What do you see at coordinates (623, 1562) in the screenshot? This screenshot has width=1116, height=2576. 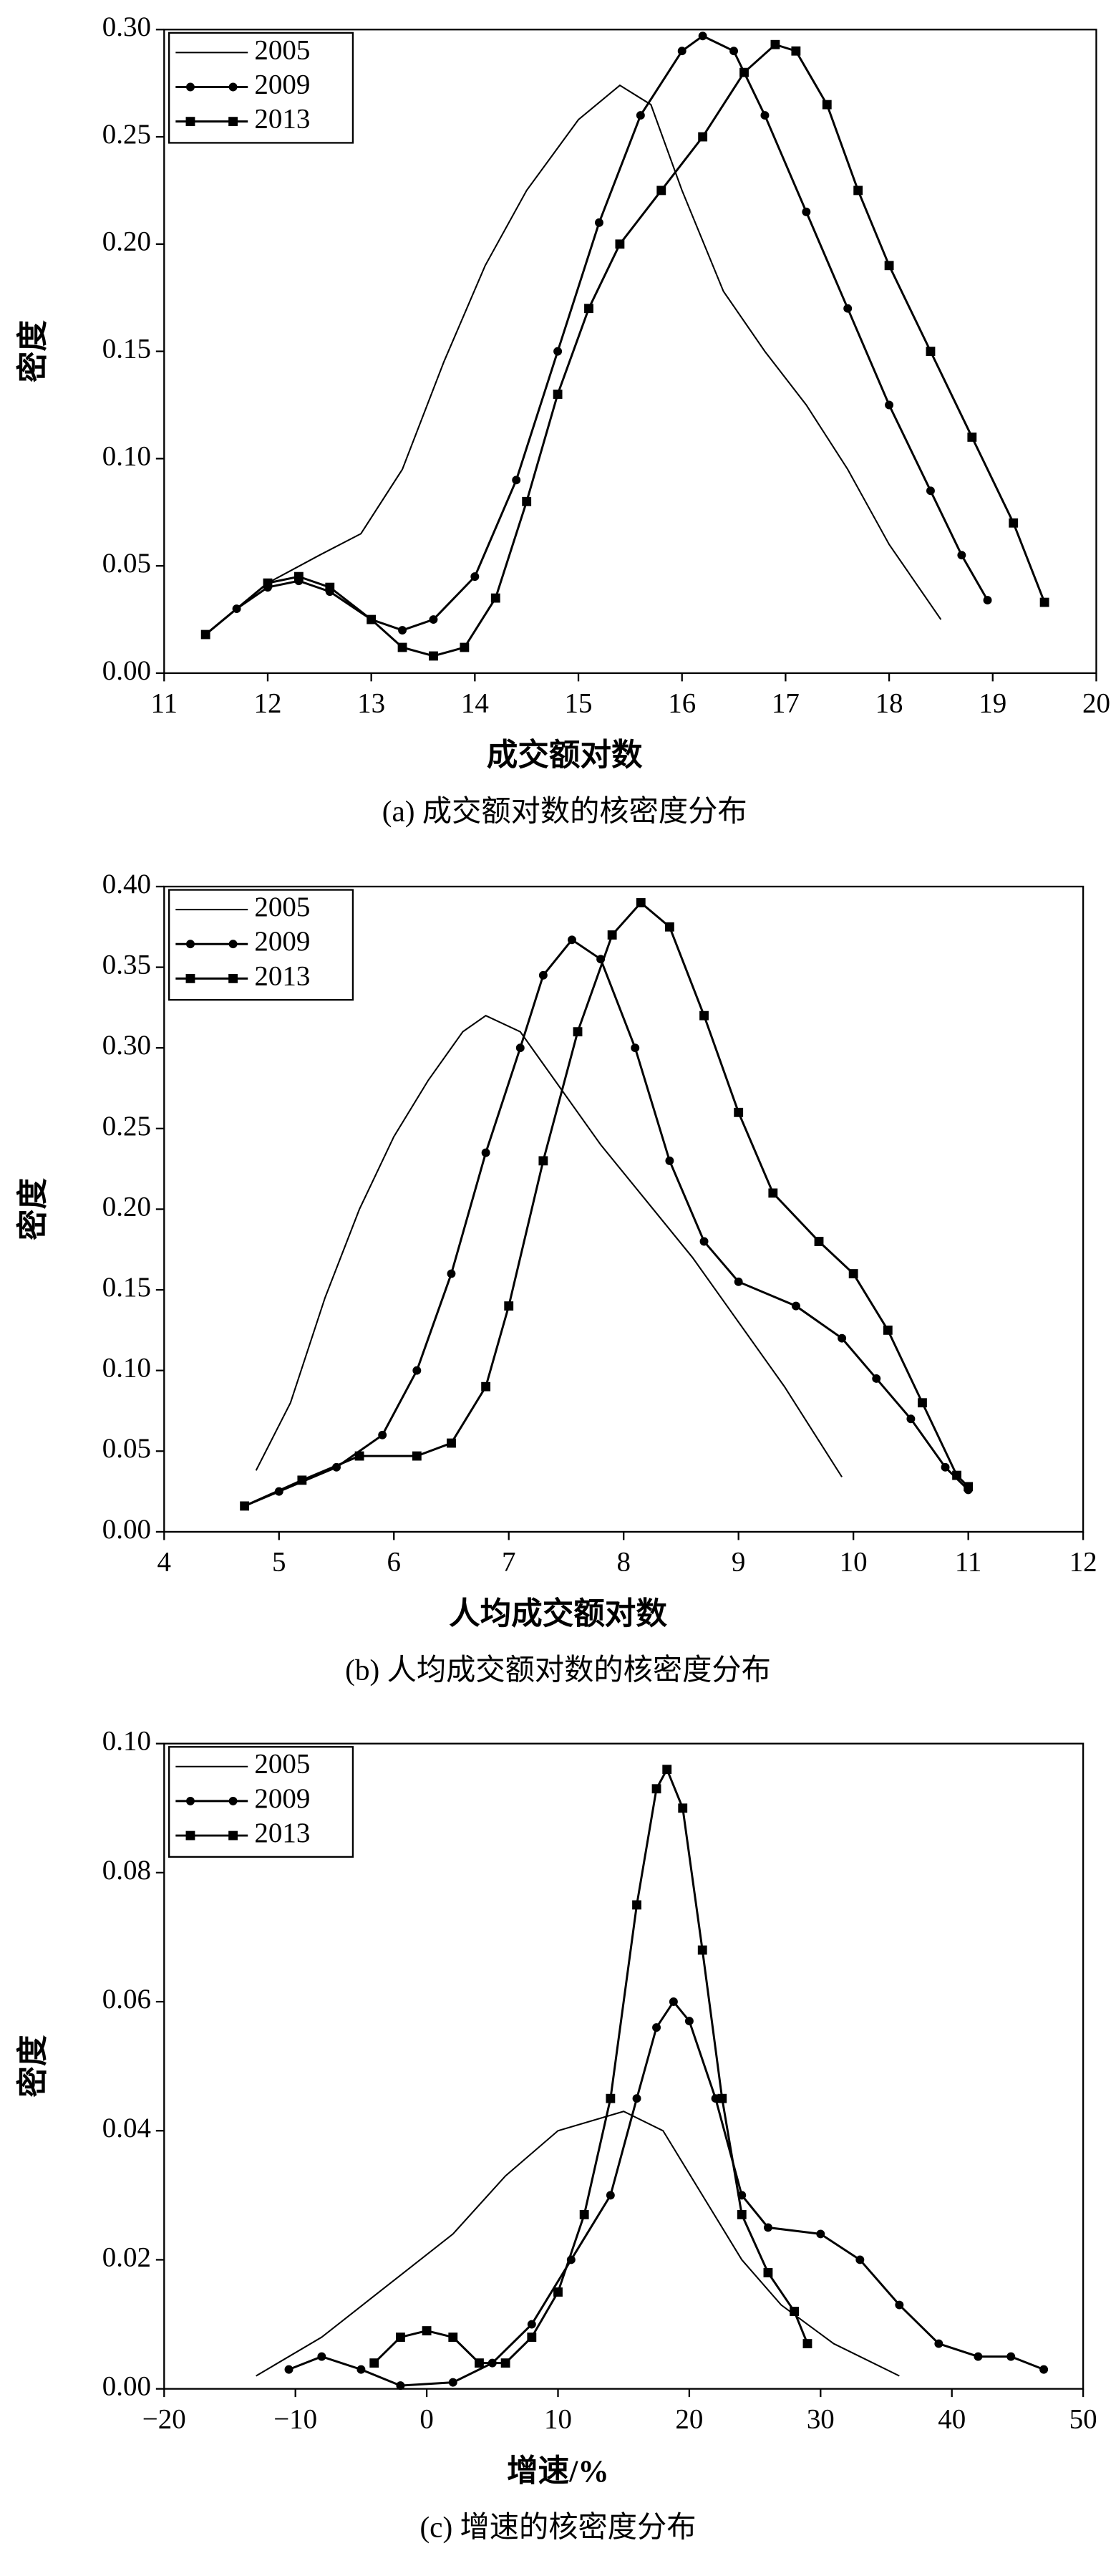 I see `x-tick-label: 8` at bounding box center [623, 1562].